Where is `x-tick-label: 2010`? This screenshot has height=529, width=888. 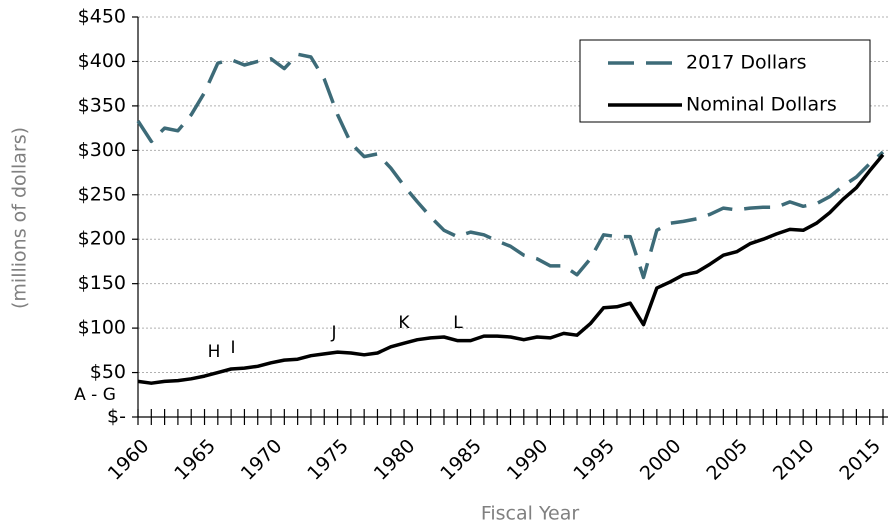
x-tick-label: 2010 is located at coordinates (794, 460).